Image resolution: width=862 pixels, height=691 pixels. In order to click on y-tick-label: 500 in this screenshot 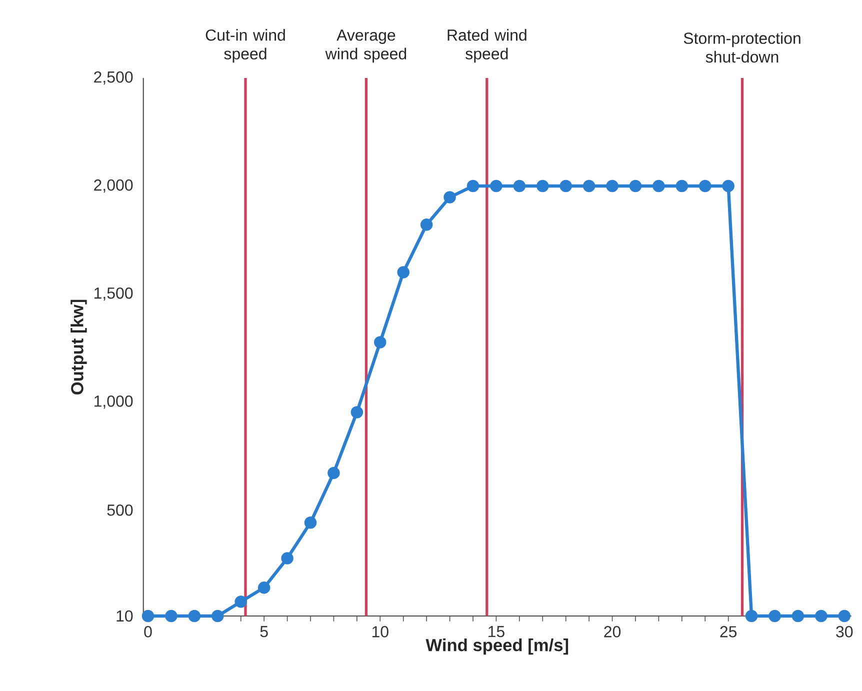, I will do `click(120, 510)`.